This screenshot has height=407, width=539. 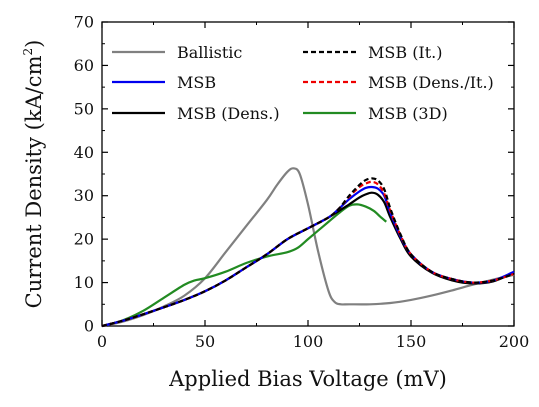 I want to click on y-tick-label: 0, so click(x=89, y=326).